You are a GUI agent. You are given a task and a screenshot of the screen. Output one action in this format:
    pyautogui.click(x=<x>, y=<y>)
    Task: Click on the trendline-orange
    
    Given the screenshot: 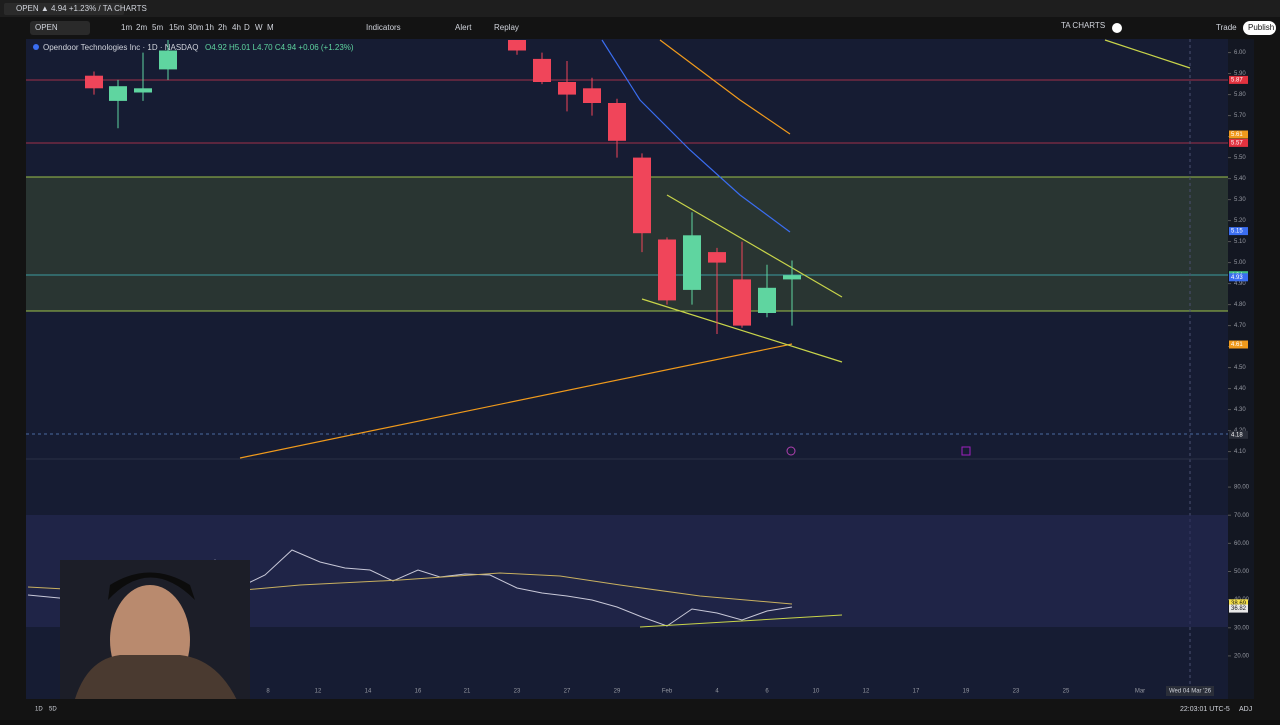 What is the action you would take?
    pyautogui.click(x=516, y=401)
    